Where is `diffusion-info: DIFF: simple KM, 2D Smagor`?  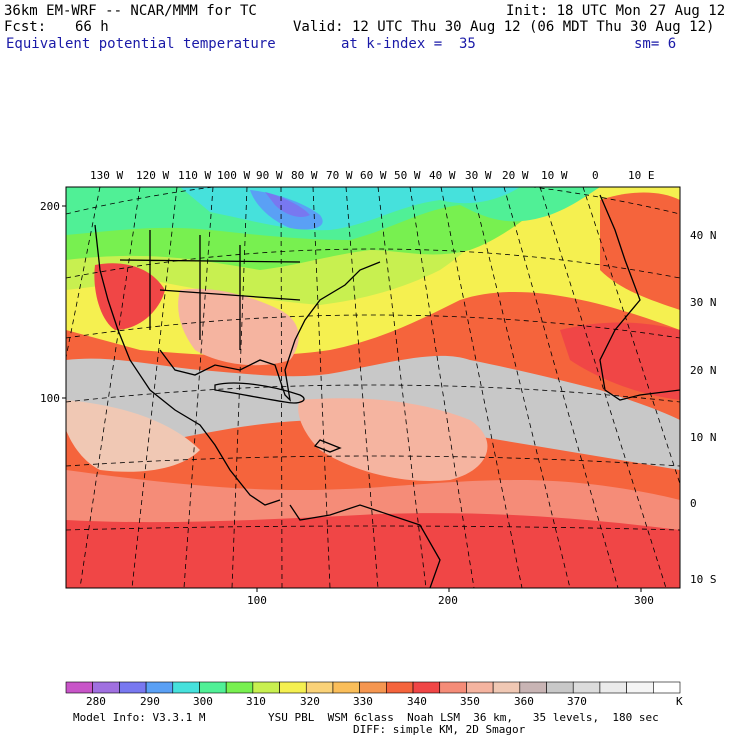 diffusion-info: DIFF: simple KM, 2D Smagor is located at coordinates (439, 729).